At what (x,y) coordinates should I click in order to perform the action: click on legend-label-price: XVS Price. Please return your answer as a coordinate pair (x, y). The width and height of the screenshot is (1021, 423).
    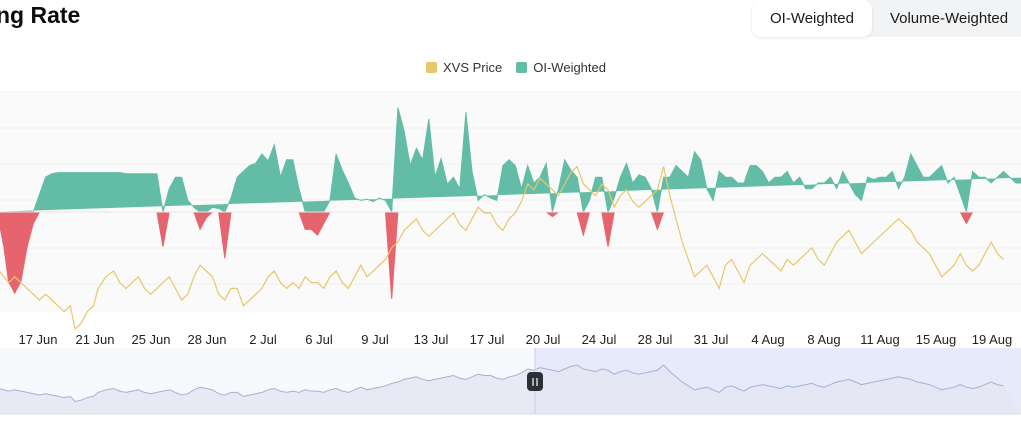
    Looking at the image, I should click on (473, 67).